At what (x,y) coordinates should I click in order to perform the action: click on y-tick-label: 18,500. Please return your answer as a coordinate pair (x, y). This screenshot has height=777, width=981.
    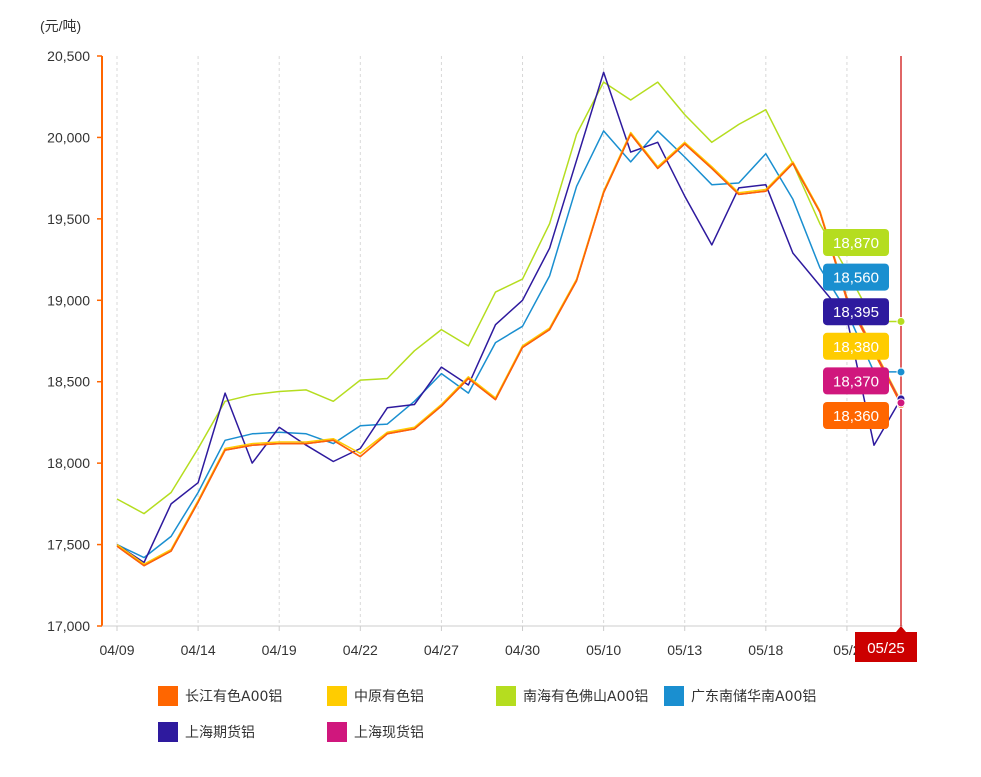
    Looking at the image, I should click on (68, 382).